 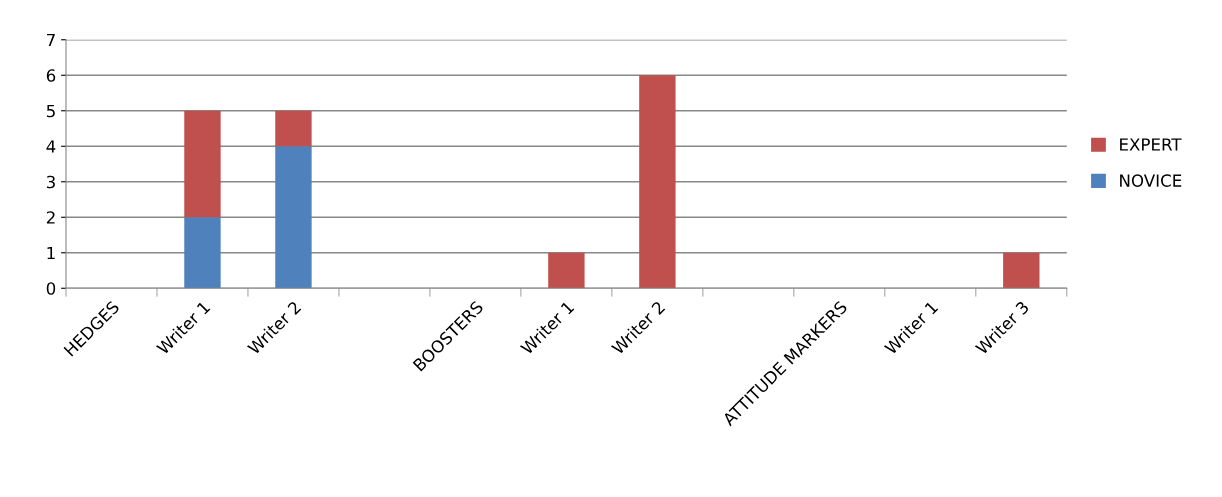 What do you see at coordinates (51, 40) in the screenshot?
I see `y-tick-label: 7` at bounding box center [51, 40].